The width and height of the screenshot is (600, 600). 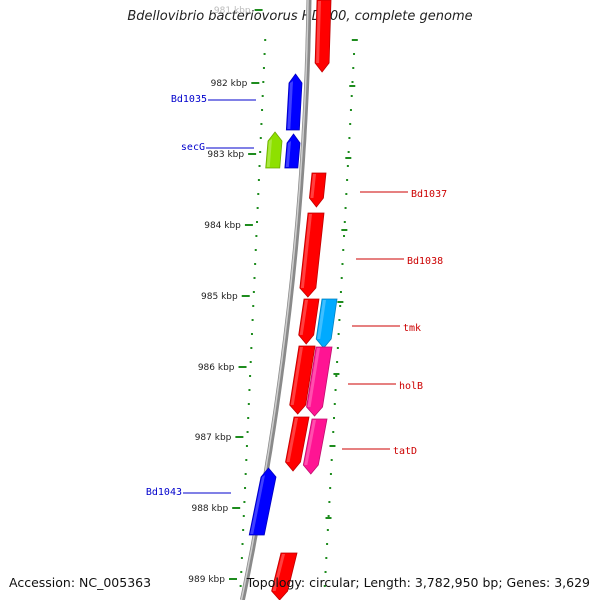 I want to click on gene-tmk, so click(x=326, y=323).